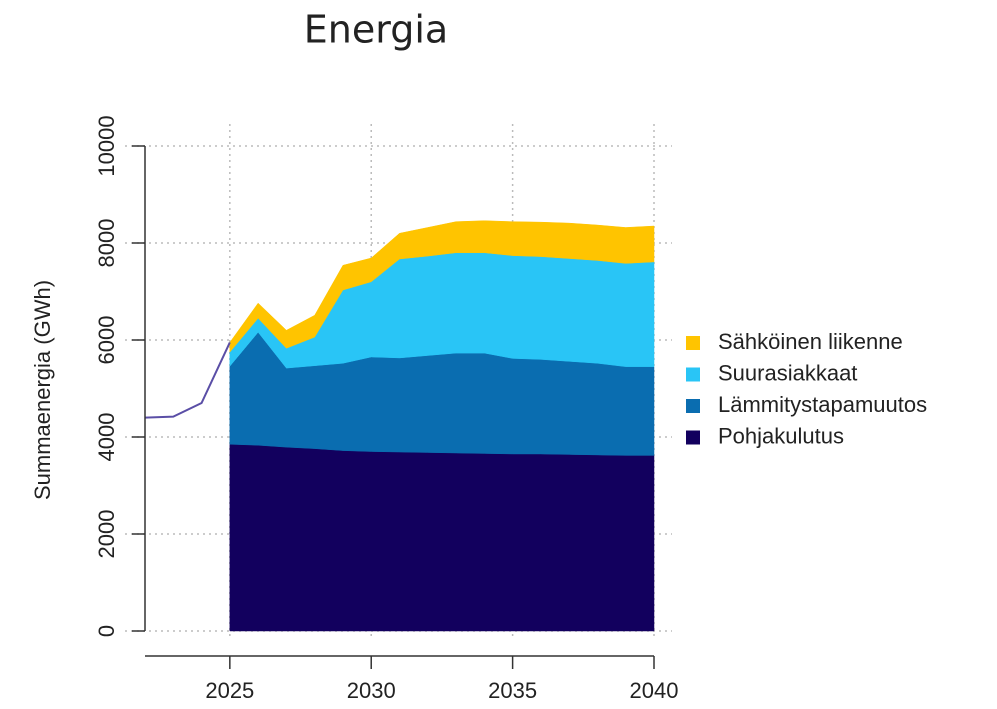 The width and height of the screenshot is (997, 709). Describe the element at coordinates (376, 30) in the screenshot. I see `chart-title: Energia` at that location.